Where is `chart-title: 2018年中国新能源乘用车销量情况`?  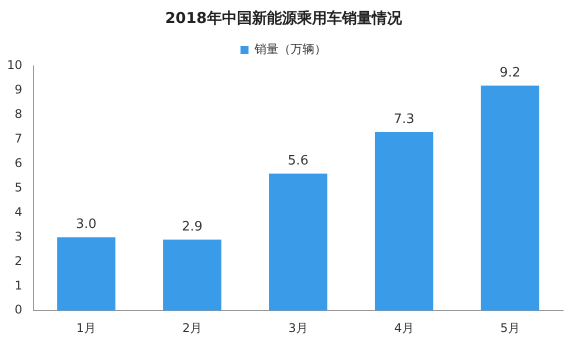 chart-title: 2018年中国新能源乘用车销量情况 is located at coordinates (284, 17).